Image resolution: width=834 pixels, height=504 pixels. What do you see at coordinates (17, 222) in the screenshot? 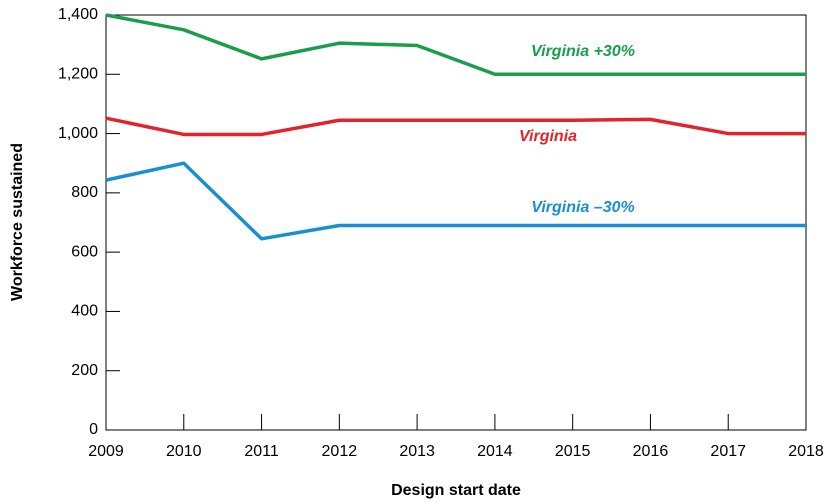
I see `y-axis-title: Workforce sustained` at bounding box center [17, 222].